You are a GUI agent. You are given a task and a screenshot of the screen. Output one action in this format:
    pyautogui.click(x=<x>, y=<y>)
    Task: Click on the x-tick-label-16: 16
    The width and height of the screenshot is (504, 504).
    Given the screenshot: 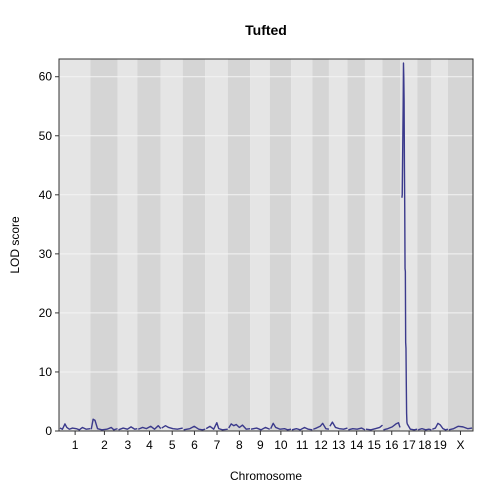 What is the action you would take?
    pyautogui.click(x=392, y=445)
    